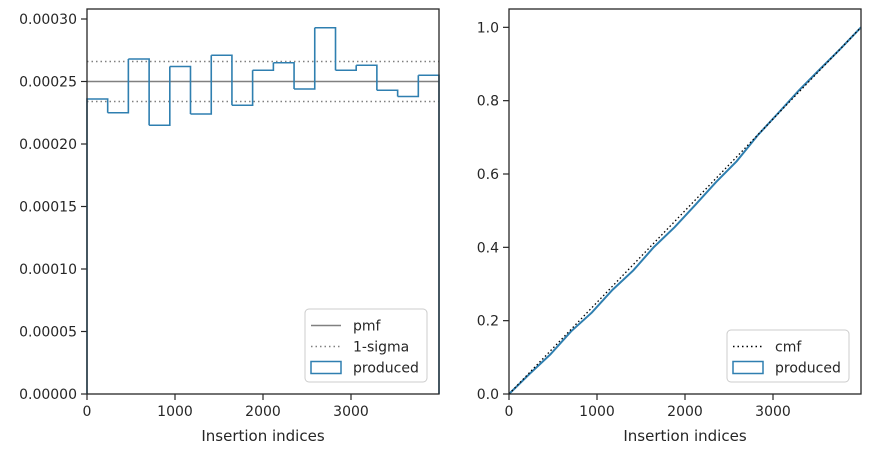 The width and height of the screenshot is (871, 453). What do you see at coordinates (488, 102) in the screenshot?
I see `y-tick-label: 0.8` at bounding box center [488, 102].